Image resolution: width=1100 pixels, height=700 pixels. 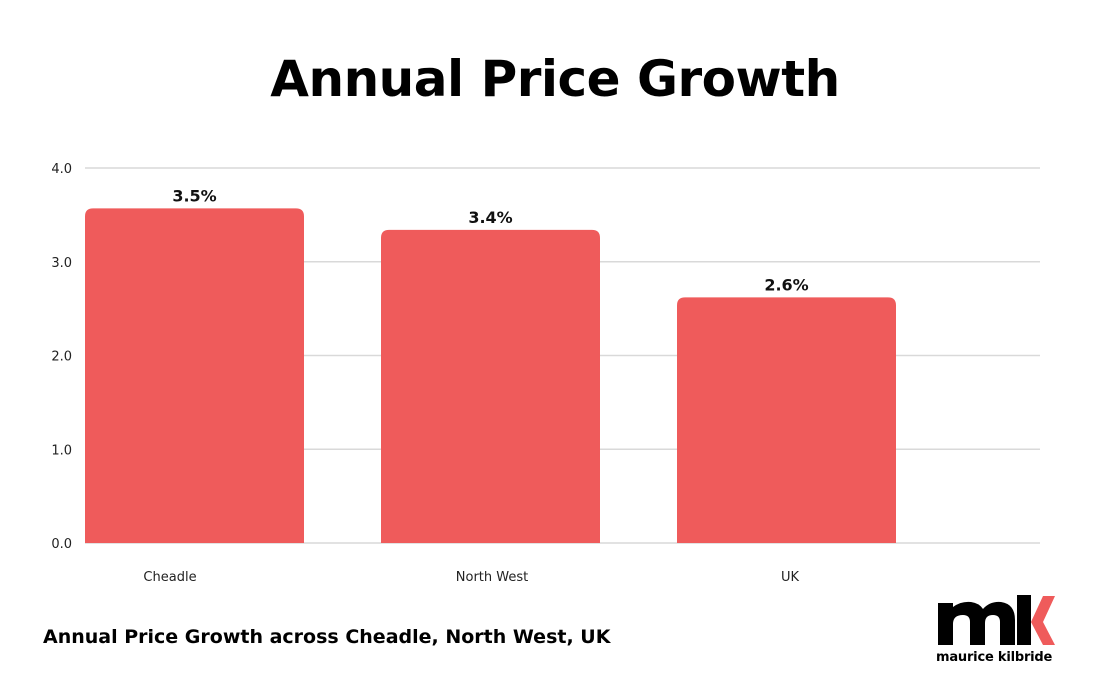 What do you see at coordinates (61, 169) in the screenshot?
I see `y-tick-label: 4.0` at bounding box center [61, 169].